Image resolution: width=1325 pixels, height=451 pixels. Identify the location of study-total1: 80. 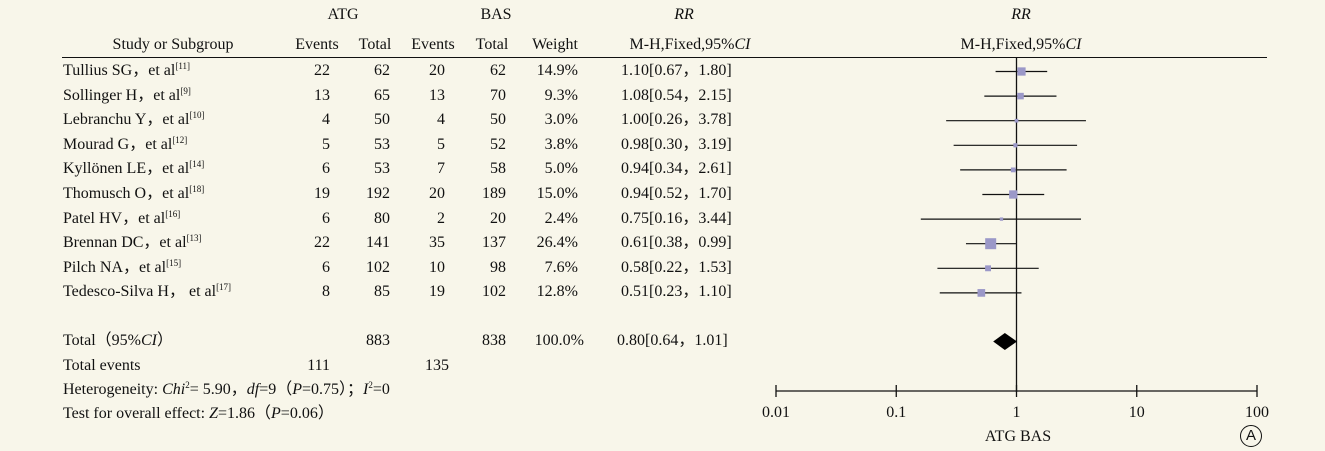
(382, 218).